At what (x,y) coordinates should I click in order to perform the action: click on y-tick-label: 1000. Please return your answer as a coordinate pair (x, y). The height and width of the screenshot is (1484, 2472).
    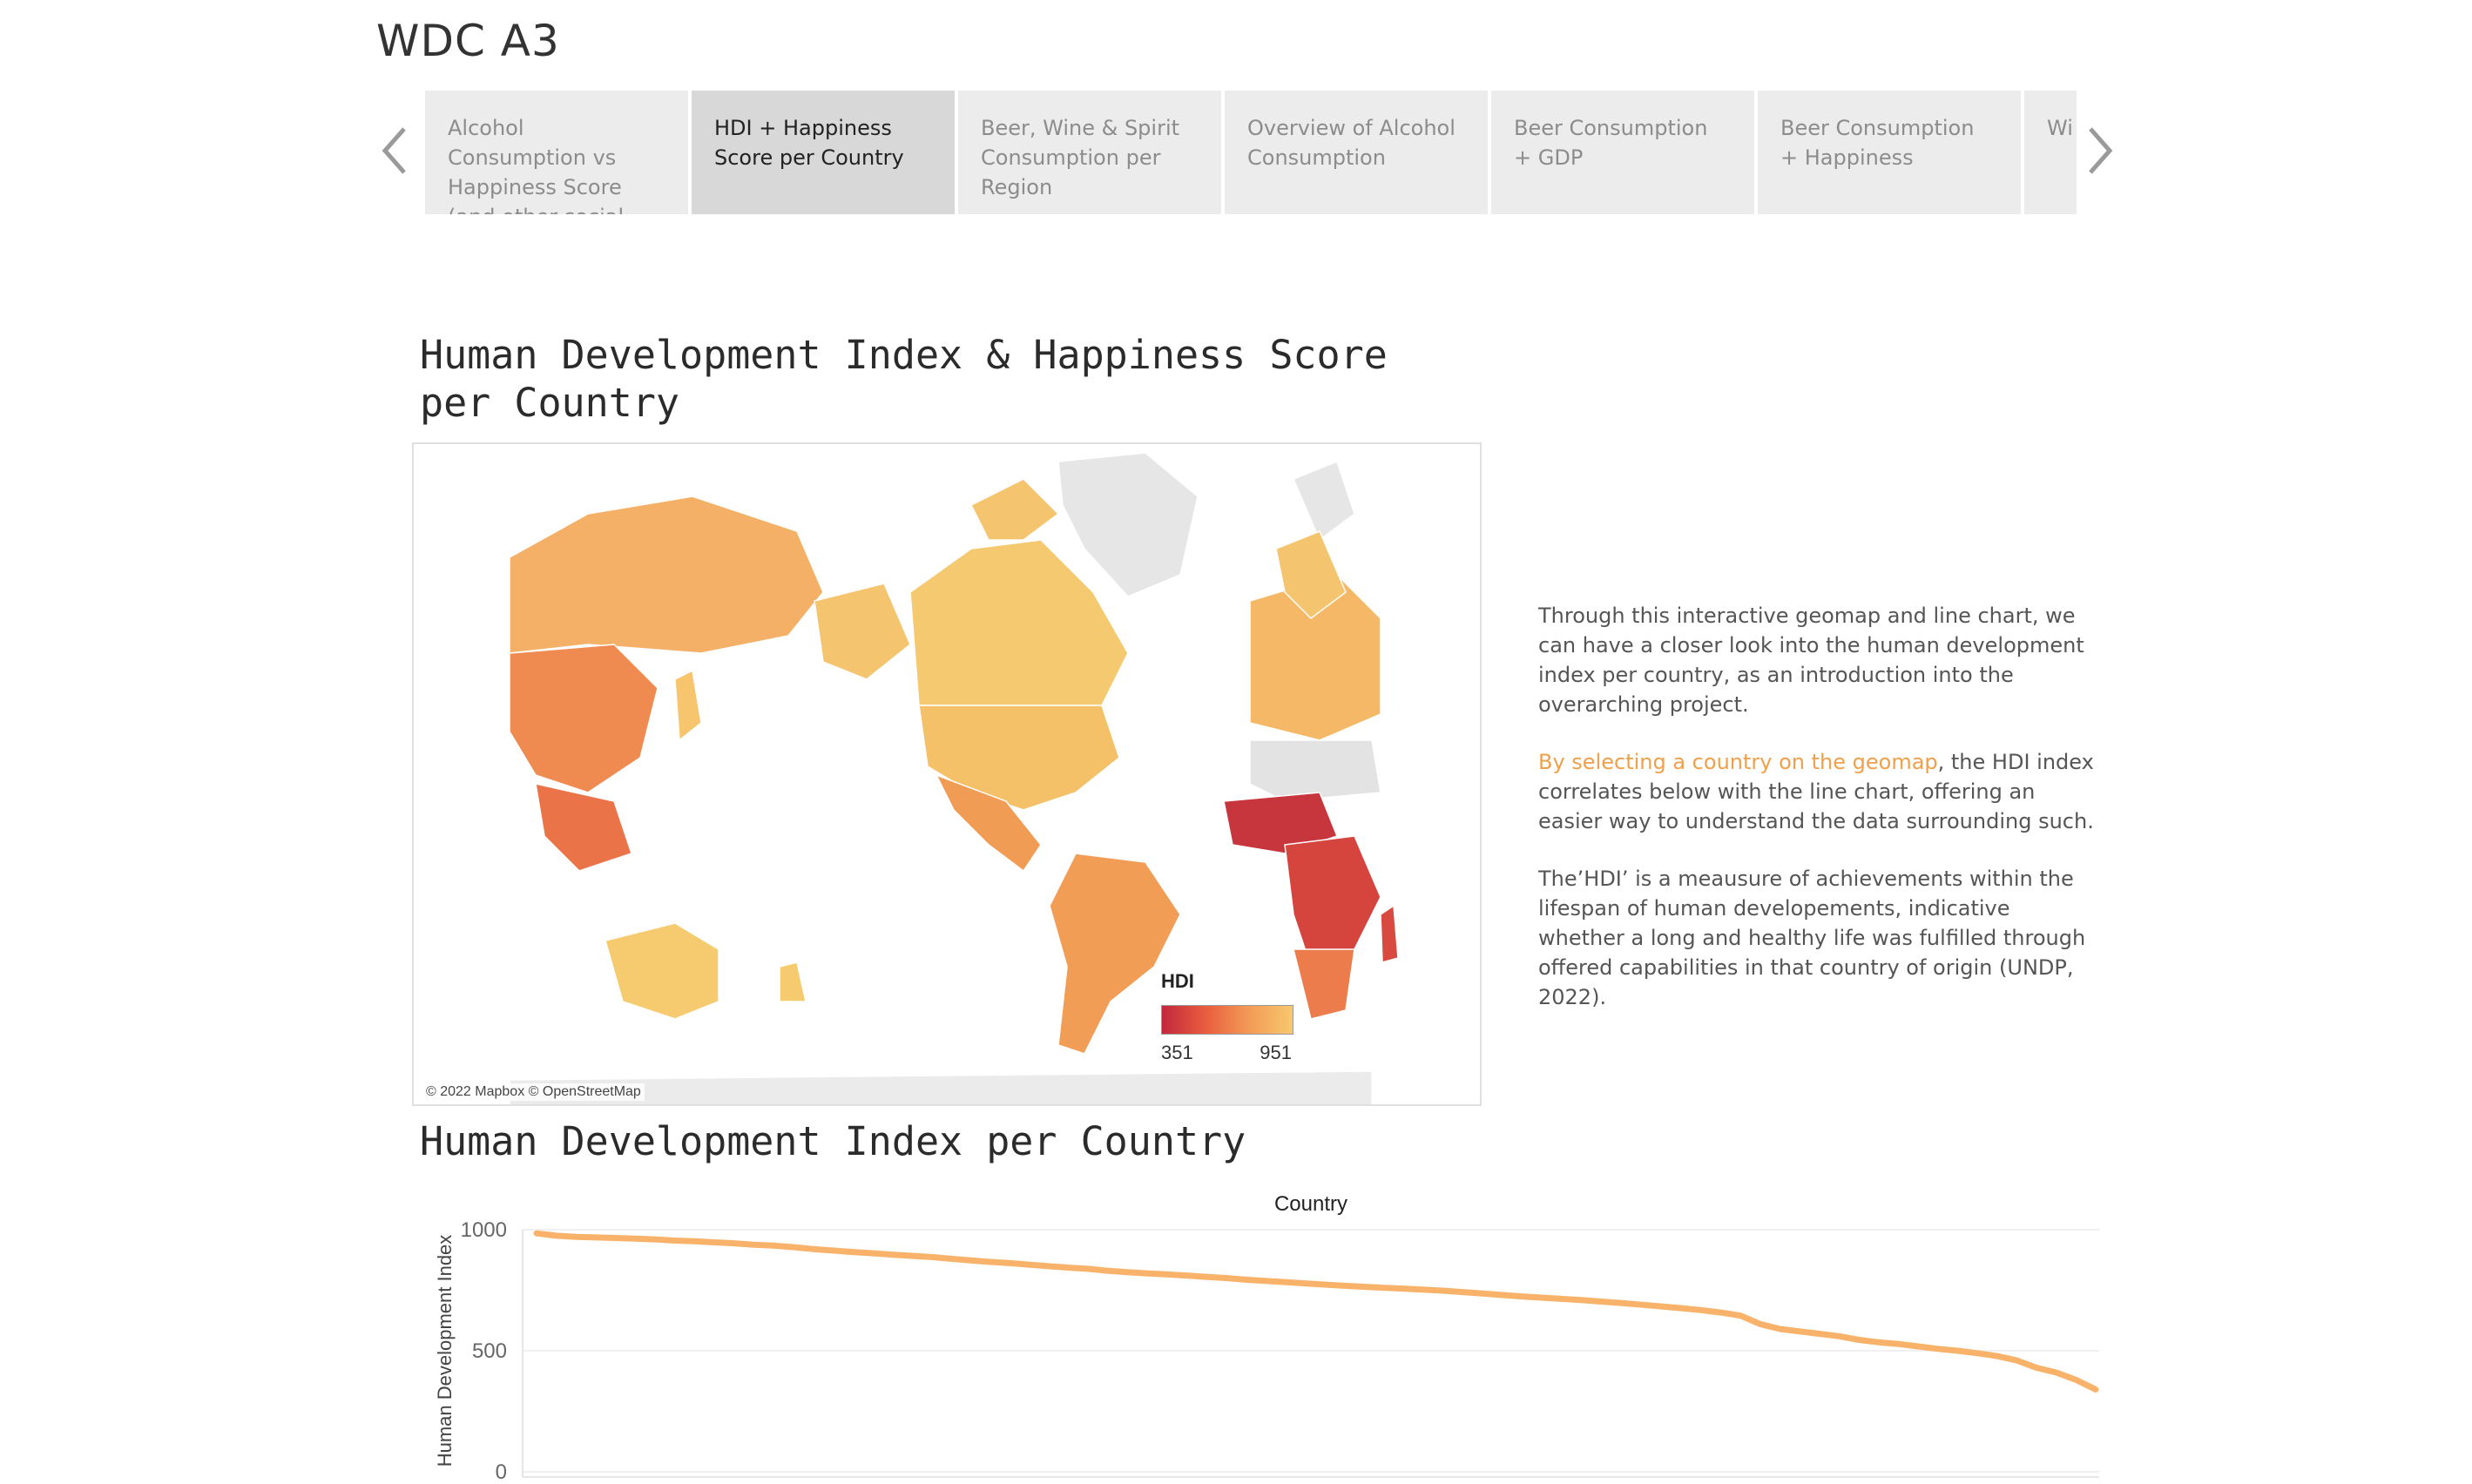
    Looking at the image, I should click on (484, 1230).